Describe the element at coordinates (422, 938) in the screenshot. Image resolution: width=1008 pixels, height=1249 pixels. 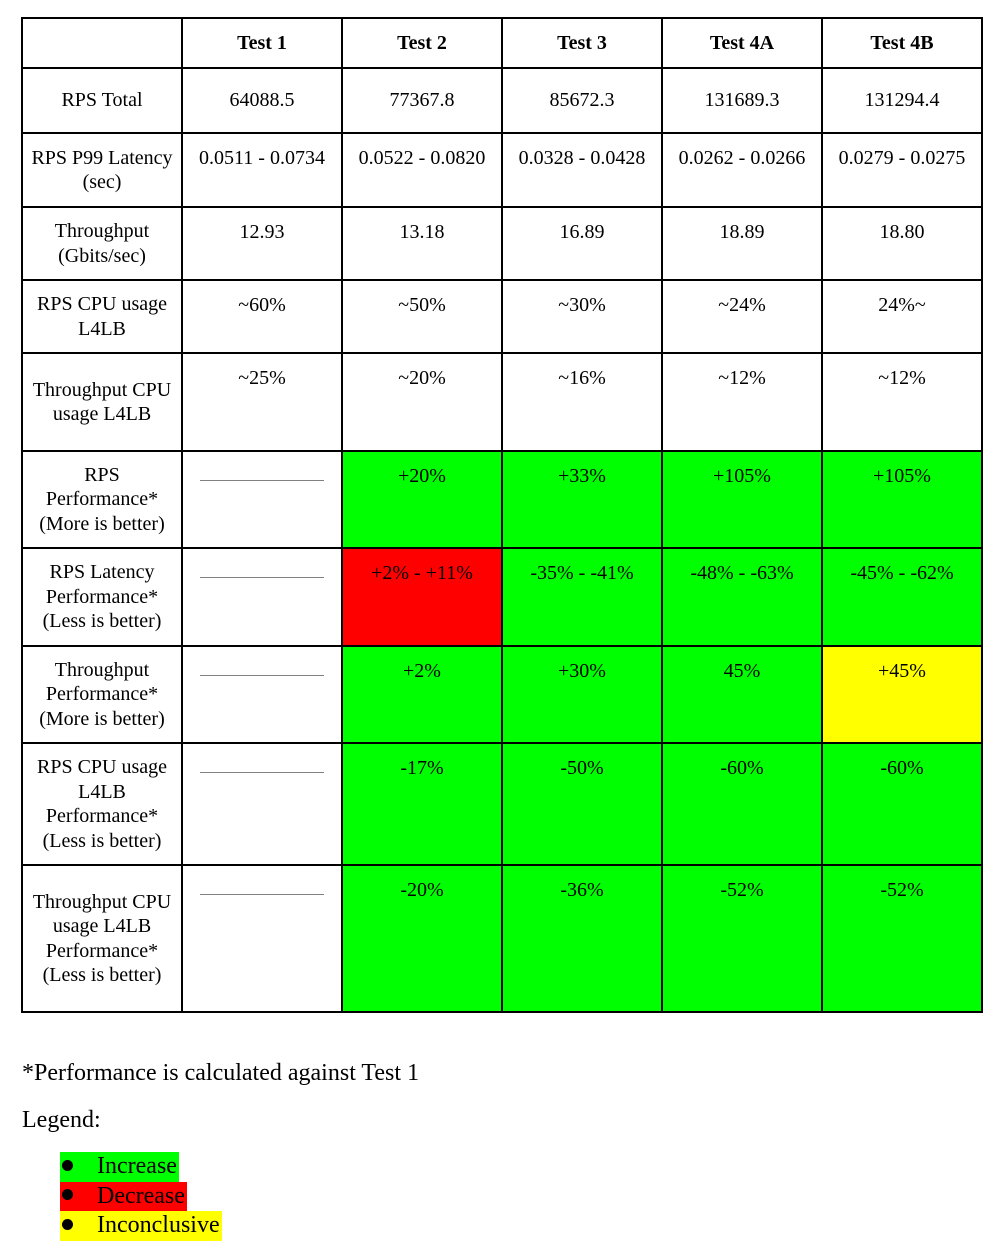
I see `table-cell: -20%` at that location.